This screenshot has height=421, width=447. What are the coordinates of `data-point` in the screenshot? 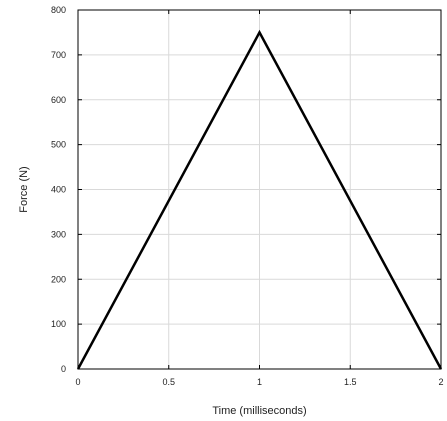 It's located at (259, 32).